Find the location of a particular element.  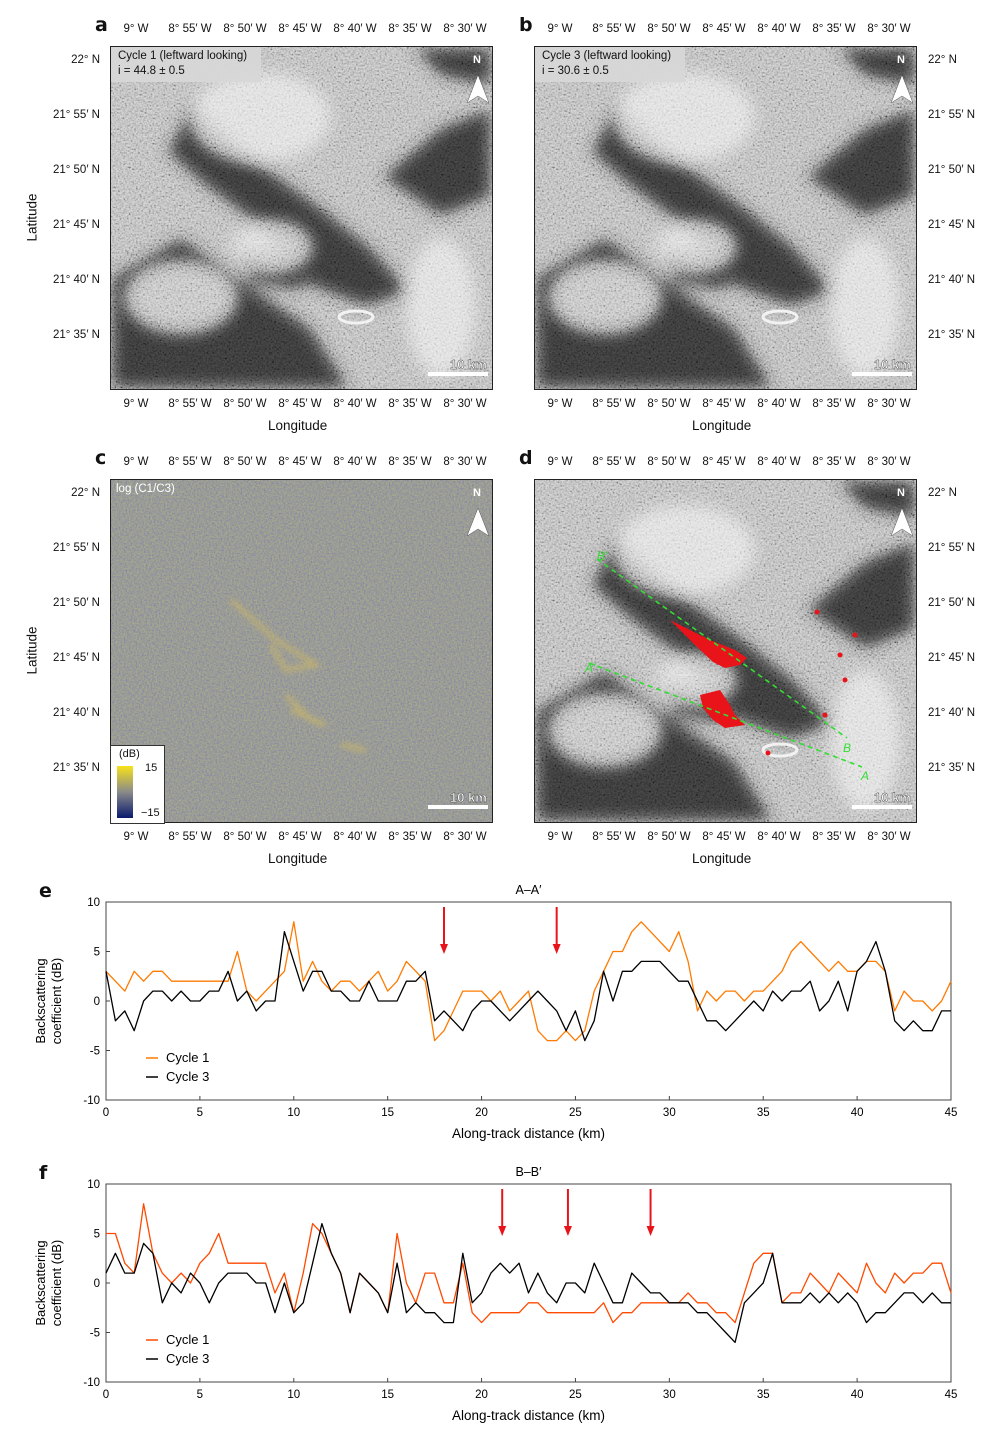

y-axis-title: Backscatteringcoefficient (dB) is located at coordinates (48, 1001).